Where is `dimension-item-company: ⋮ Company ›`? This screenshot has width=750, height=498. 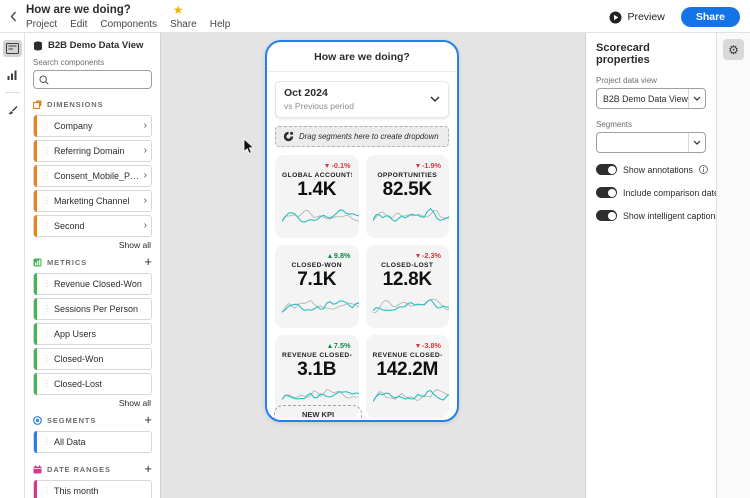
dimension-item-company: ⋮ Company › is located at coordinates (92, 126).